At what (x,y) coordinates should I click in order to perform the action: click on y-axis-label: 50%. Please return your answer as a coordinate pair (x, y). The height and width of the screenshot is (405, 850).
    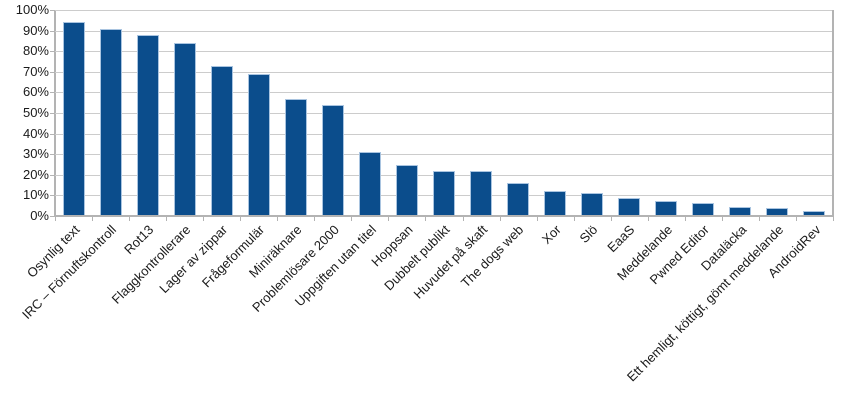
    Looking at the image, I should click on (35, 112).